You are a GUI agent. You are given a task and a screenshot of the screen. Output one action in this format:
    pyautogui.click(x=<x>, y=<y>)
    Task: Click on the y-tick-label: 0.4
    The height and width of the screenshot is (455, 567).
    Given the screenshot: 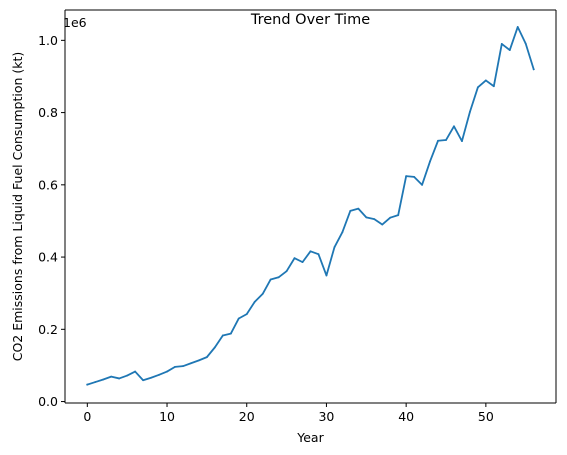 What is the action you would take?
    pyautogui.click(x=48, y=257)
    